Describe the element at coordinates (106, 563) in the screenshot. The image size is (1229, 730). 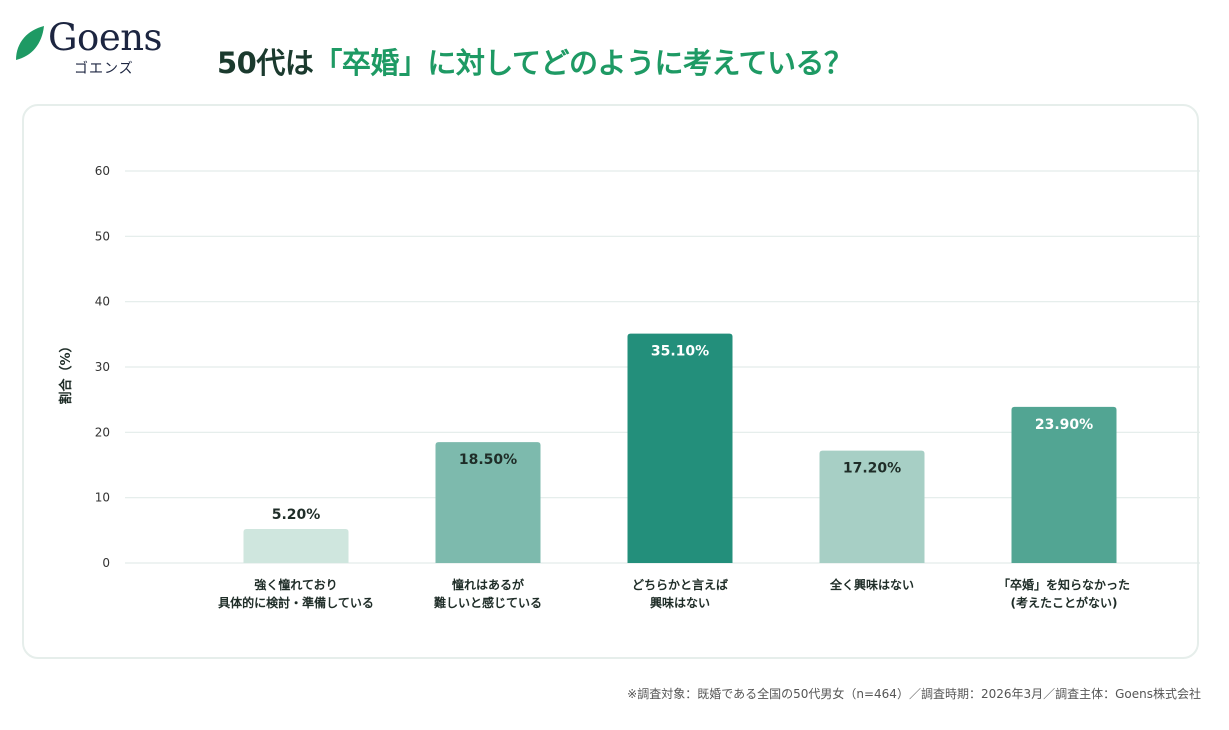
I see `y-tick-label: 0` at that location.